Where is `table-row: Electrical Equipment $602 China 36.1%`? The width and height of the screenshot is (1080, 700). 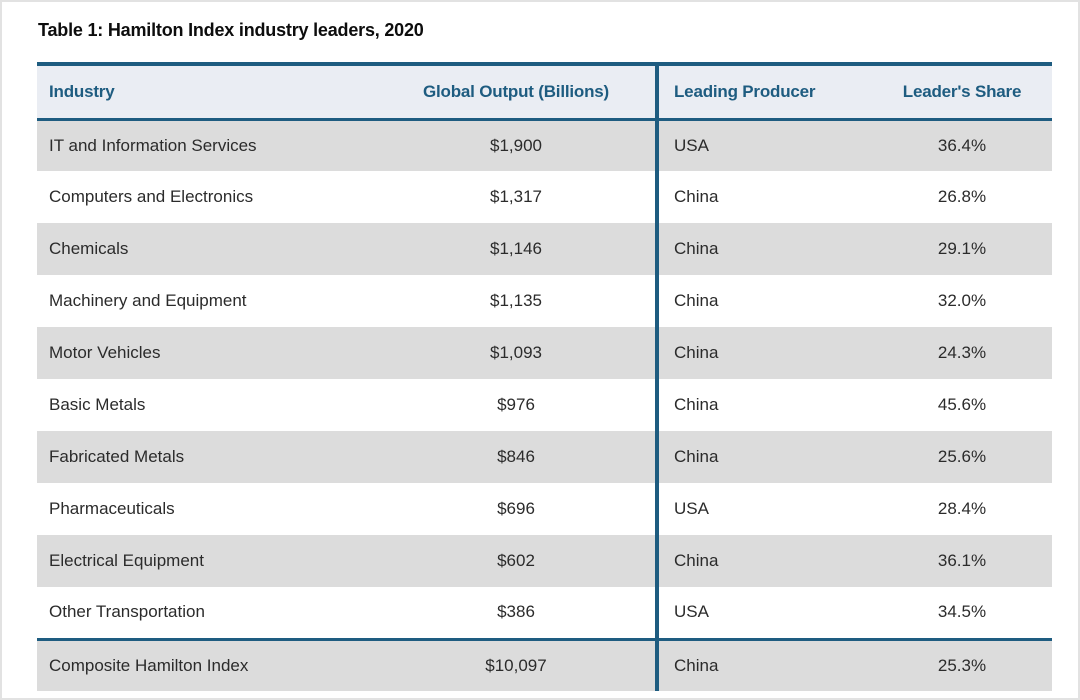
table-row: Electrical Equipment $602 China 36.1% is located at coordinates (544, 561).